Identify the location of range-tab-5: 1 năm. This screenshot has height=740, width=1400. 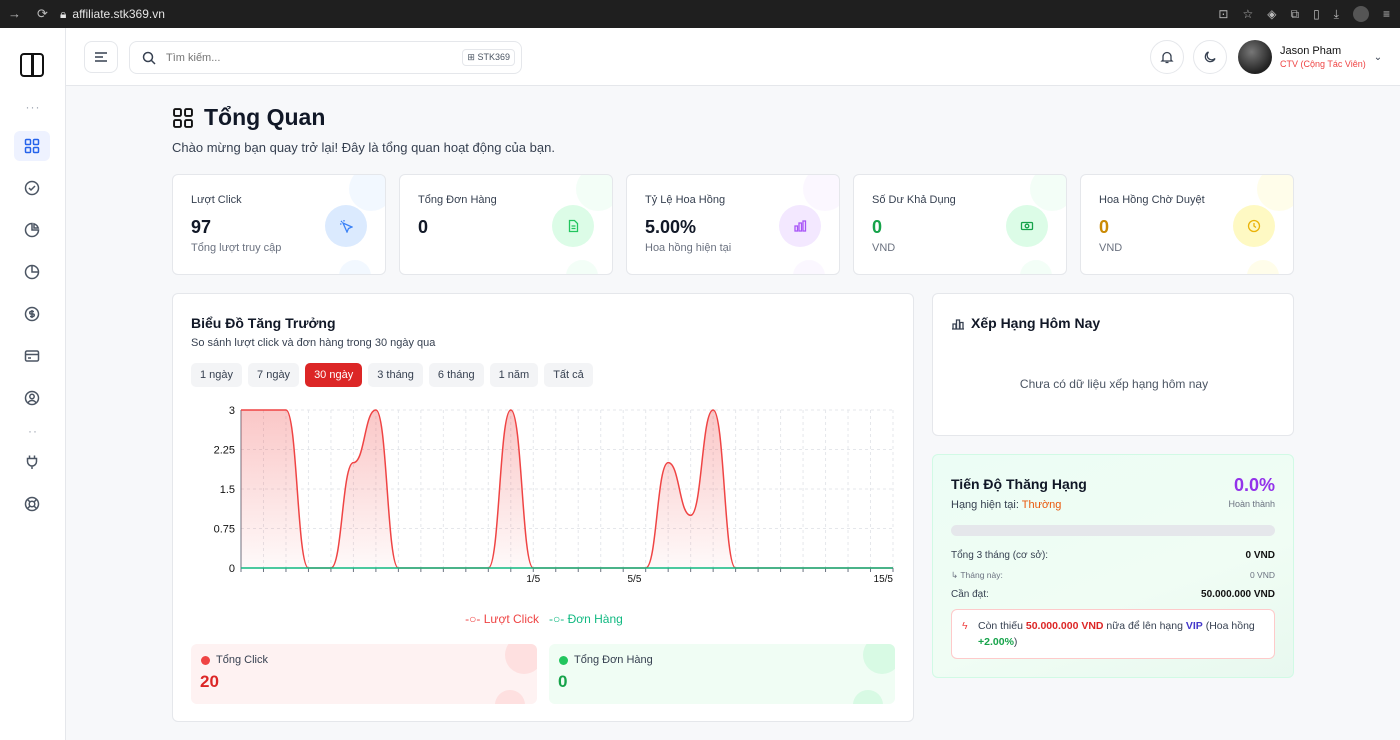
(514, 375).